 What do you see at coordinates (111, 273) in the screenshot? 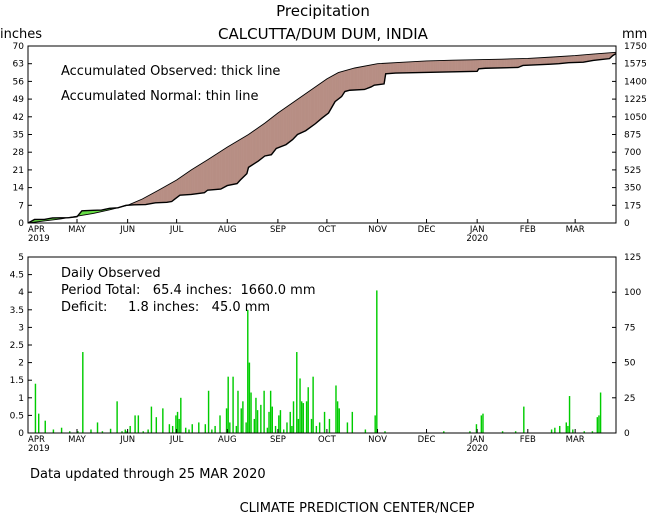
I see `daily-observed-label: Daily Observed` at bounding box center [111, 273].